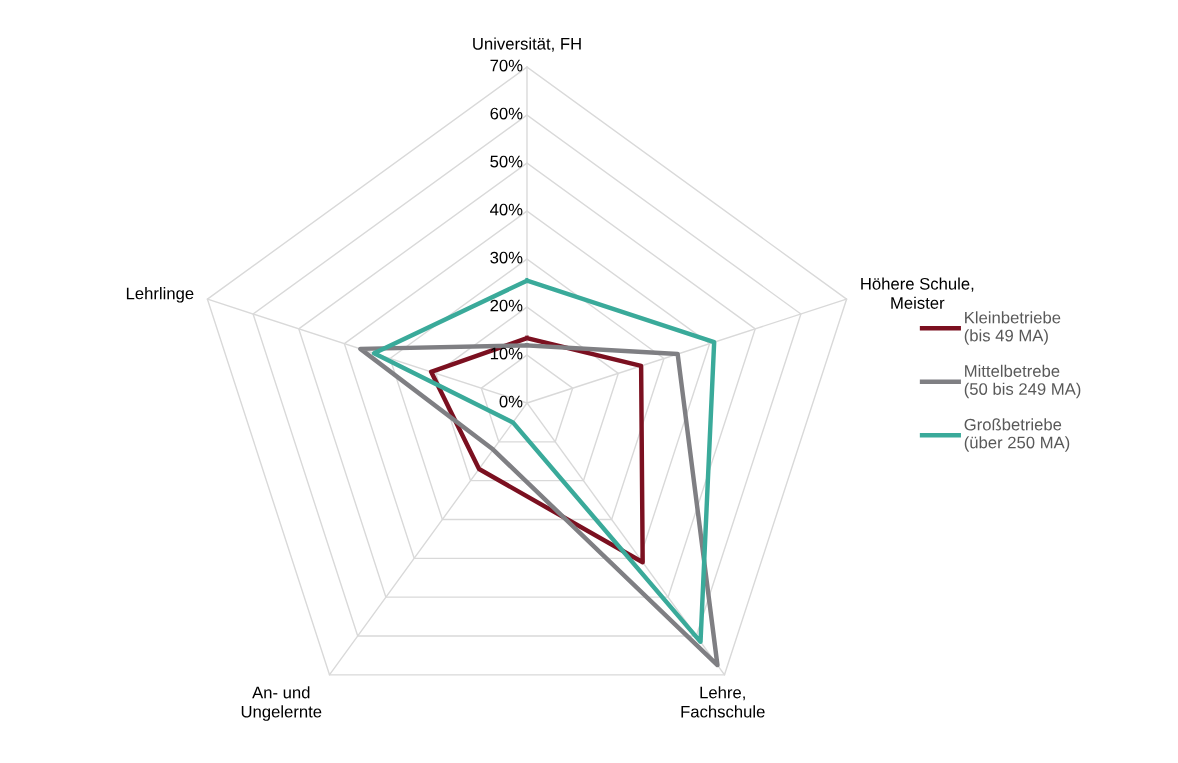  What do you see at coordinates (1022, 381) in the screenshot?
I see `legend-label: Mittelbetrebe (50 bis 249 MA)` at bounding box center [1022, 381].